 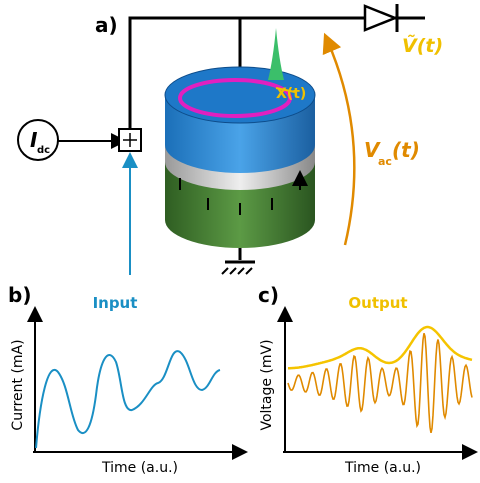 I want to click on panel-label: a), so click(x=106, y=25).